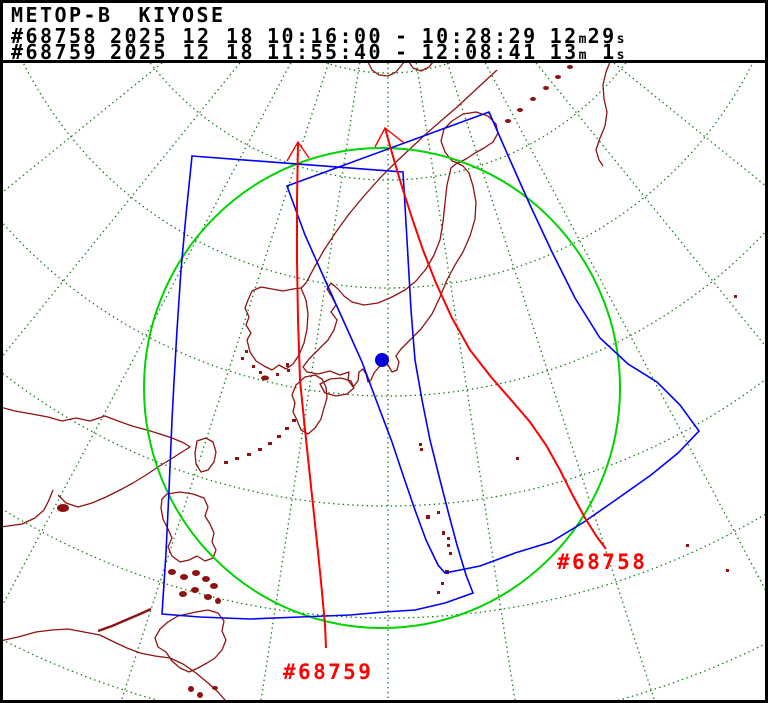 Image resolution: width=768 pixels, height=703 pixels. Describe the element at coordinates (118, 15) in the screenshot. I see `title-line: METOP-B KIYOSE` at that location.